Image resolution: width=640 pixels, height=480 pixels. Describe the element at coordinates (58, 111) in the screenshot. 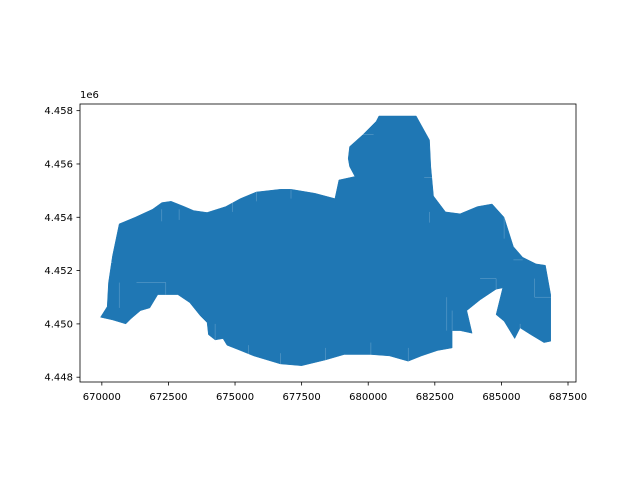

I see `y-tick-label: 4.458` at that location.